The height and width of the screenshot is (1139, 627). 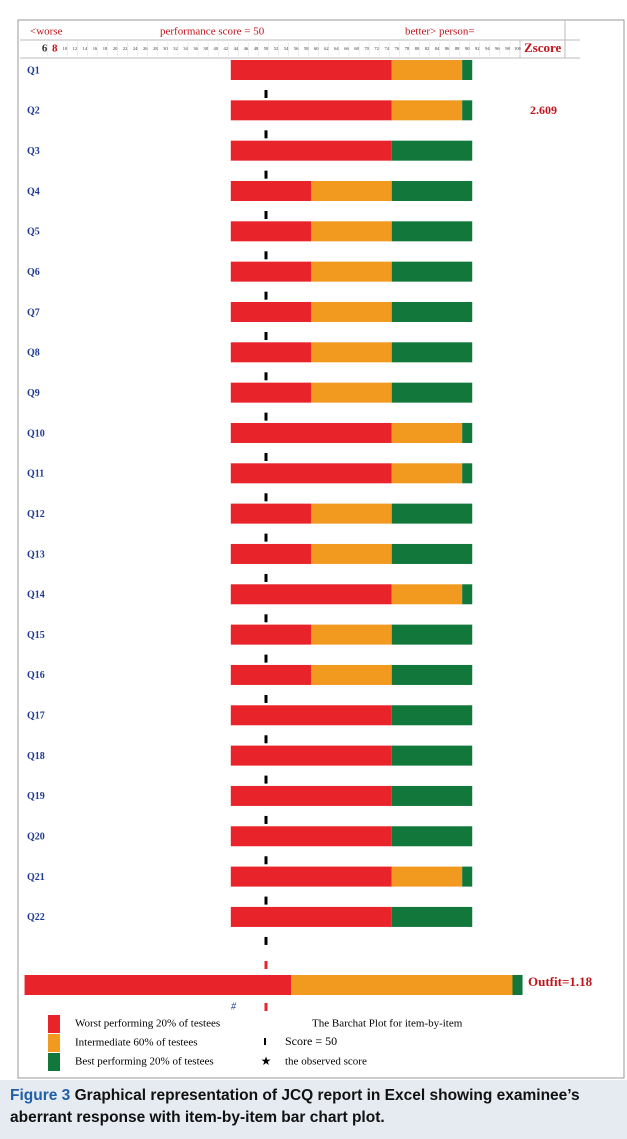 What do you see at coordinates (36, 917) in the screenshot?
I see `category-label: Q22` at bounding box center [36, 917].